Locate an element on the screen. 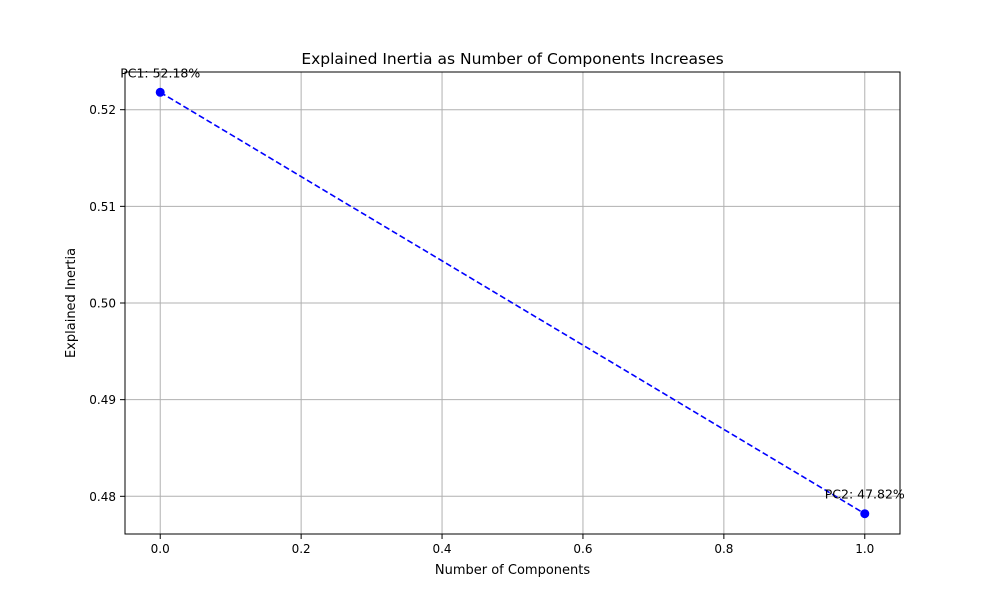 Image resolution: width=1000 pixels, height=600 pixels. y-axis-label: Explained Inertia is located at coordinates (71, 303).